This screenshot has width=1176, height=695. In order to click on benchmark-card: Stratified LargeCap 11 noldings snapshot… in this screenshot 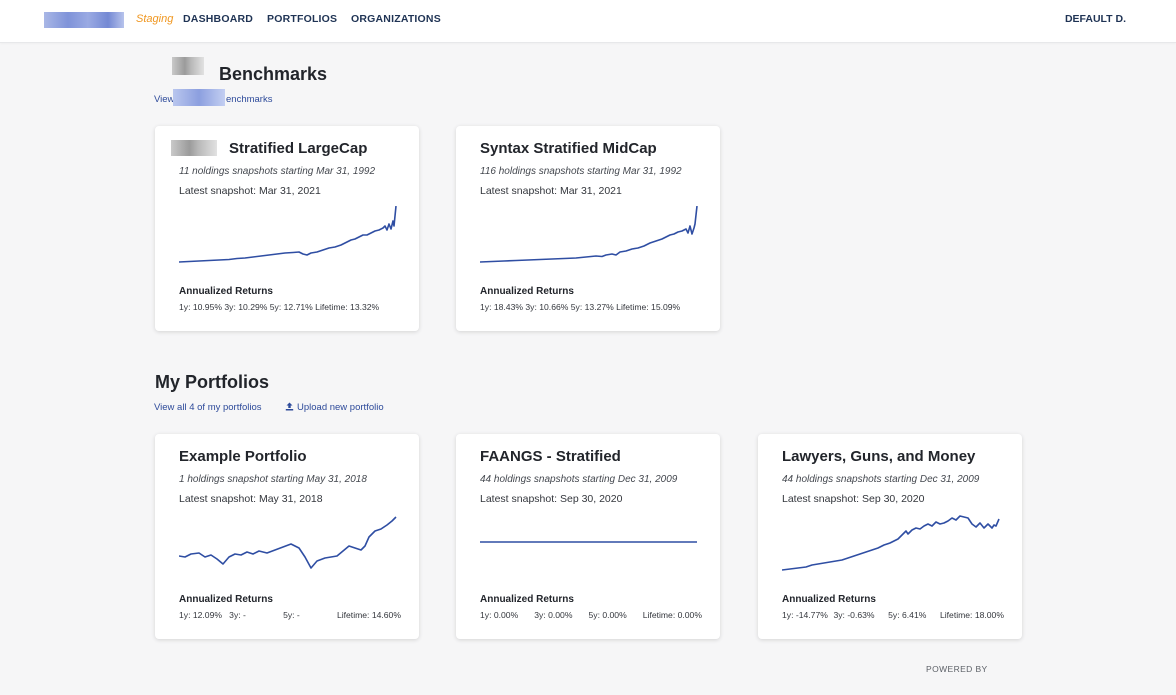, I will do `click(287, 228)`.